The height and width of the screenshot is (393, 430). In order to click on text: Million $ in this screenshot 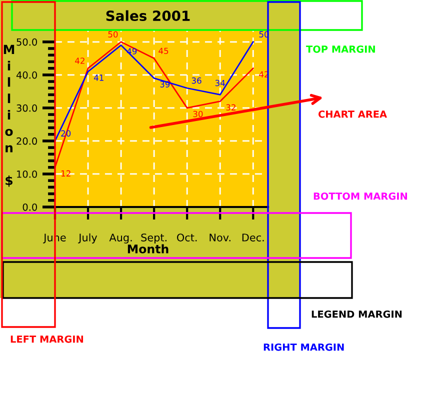, I will do `click(9, 115)`.